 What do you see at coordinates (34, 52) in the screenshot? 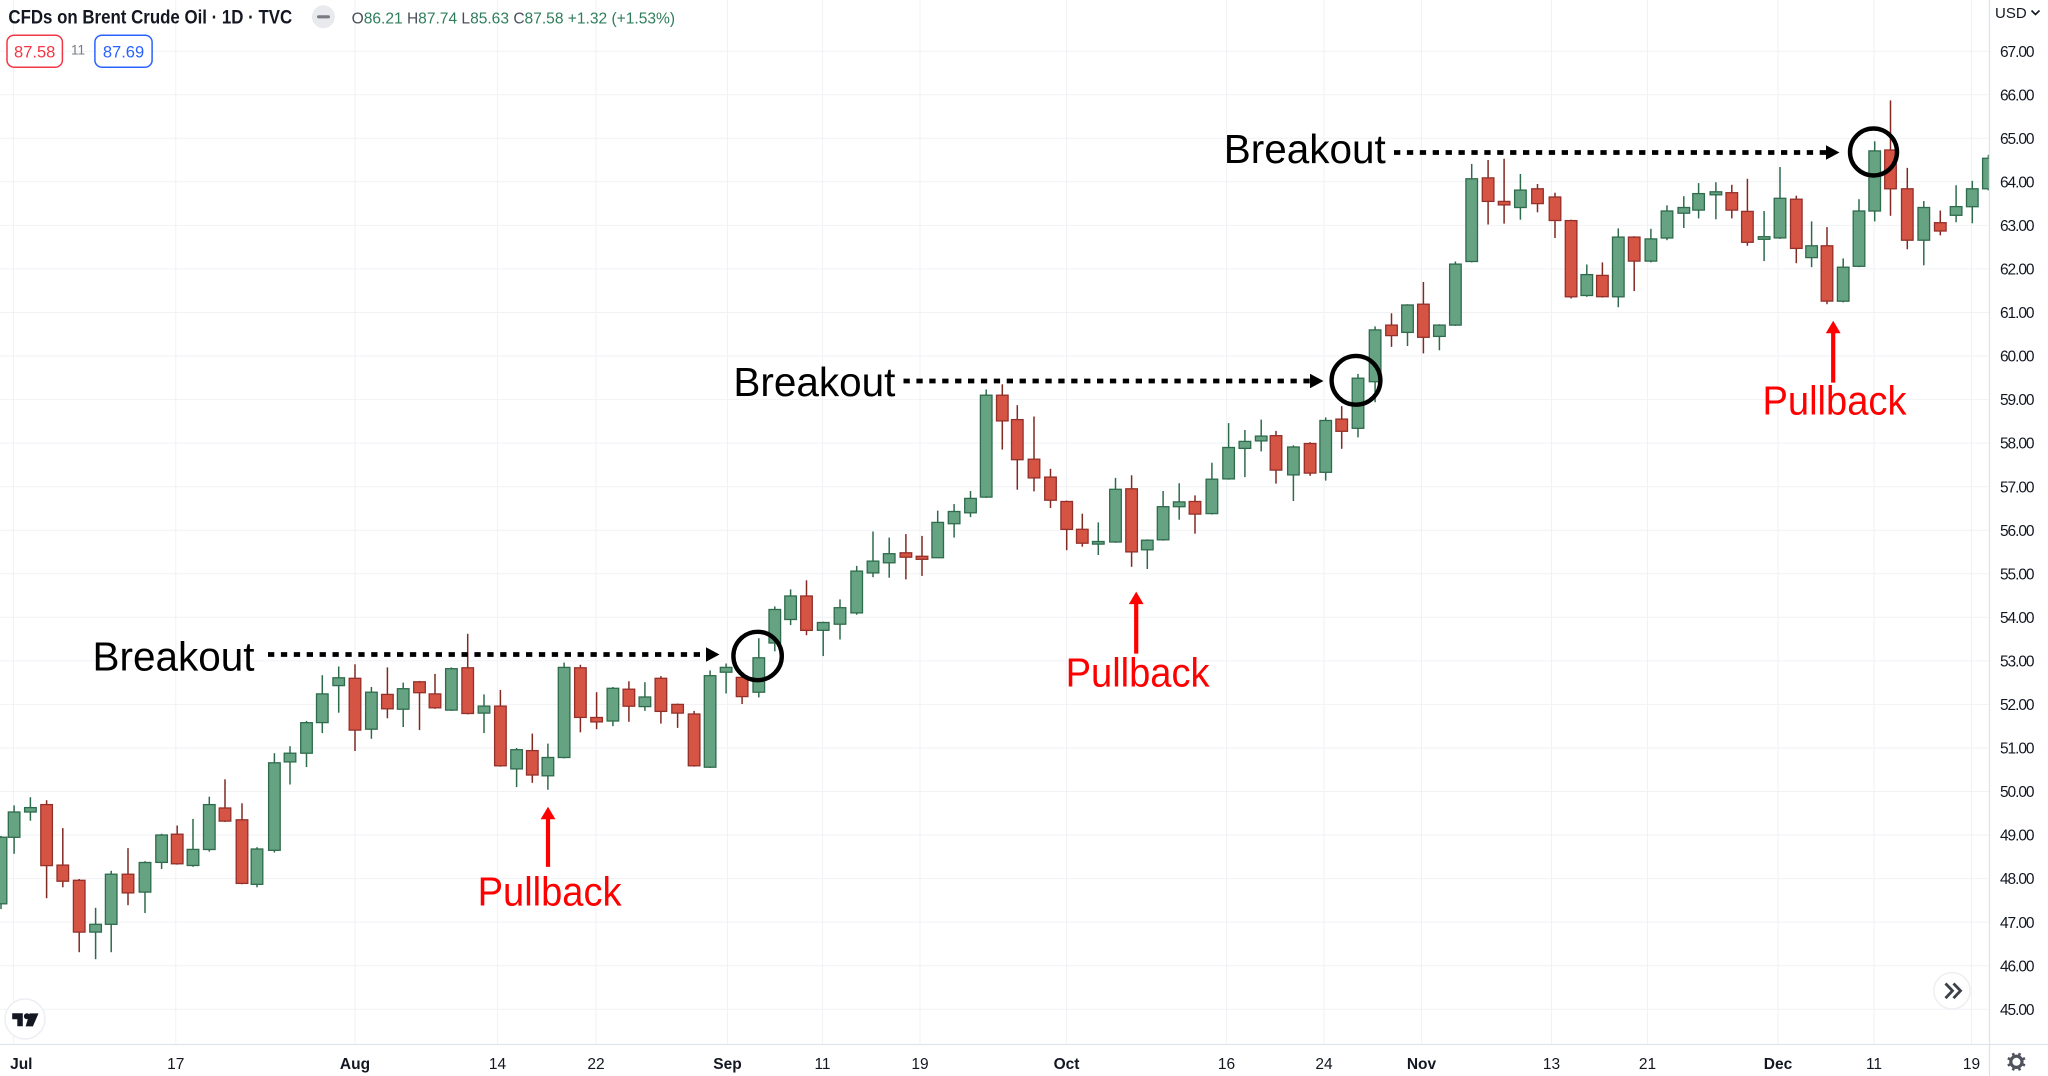
I see `svg-text: 87.58` at bounding box center [34, 52].